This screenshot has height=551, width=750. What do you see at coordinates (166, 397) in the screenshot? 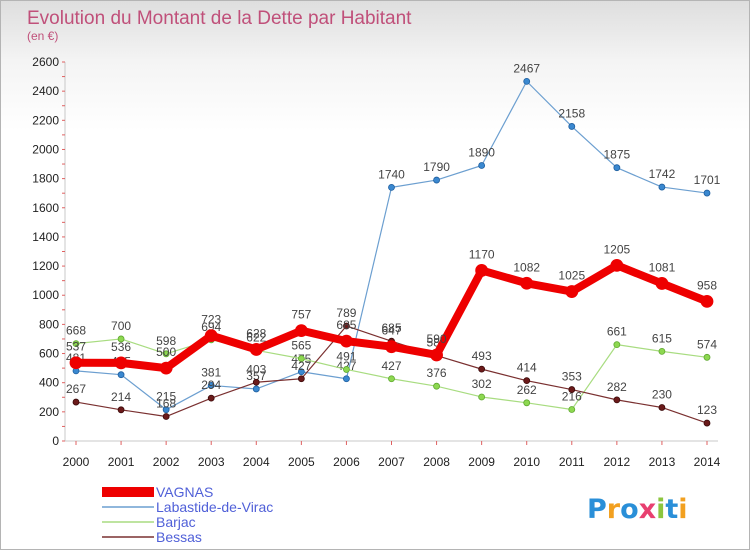
I see `data-label: 215` at bounding box center [166, 397].